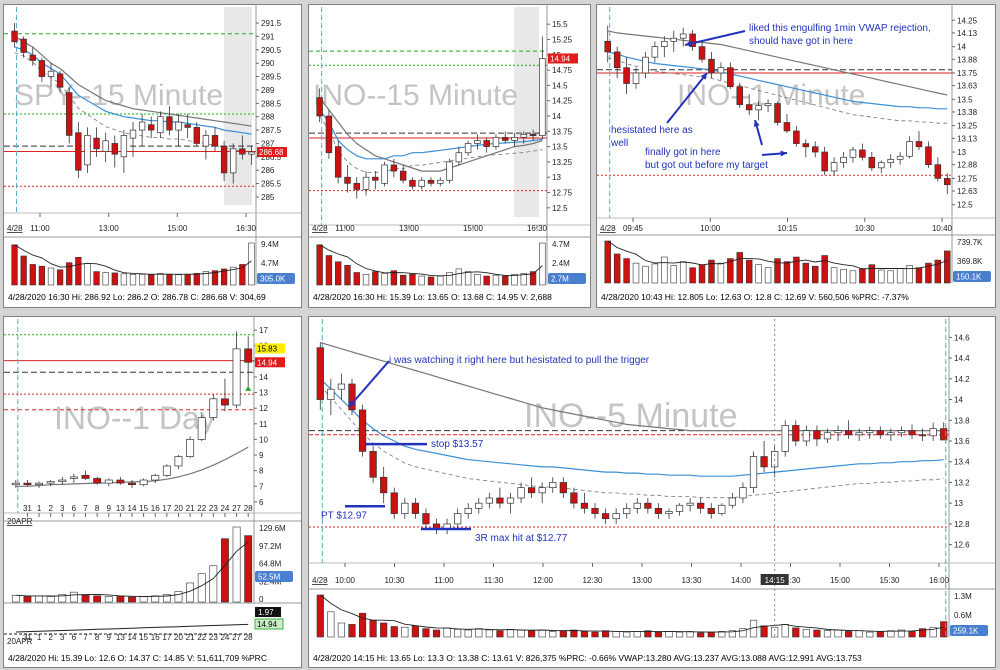  I want to click on ino1d-osc-x-tick-label: 14, so click(132, 637).